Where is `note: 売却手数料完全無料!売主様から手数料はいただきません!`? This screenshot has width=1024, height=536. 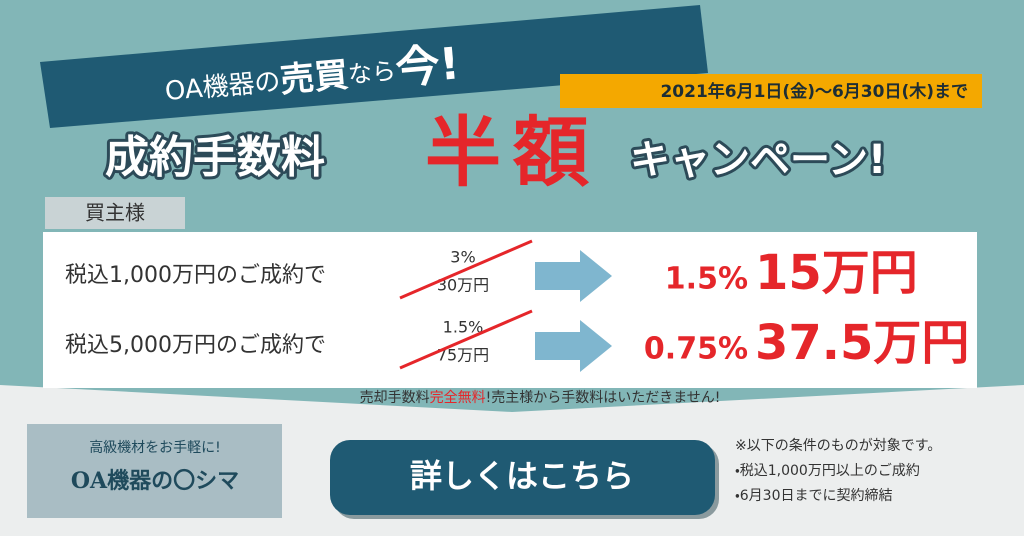
note: 売却手数料完全無料!売主様から手数料はいただきません! is located at coordinates (540, 398).